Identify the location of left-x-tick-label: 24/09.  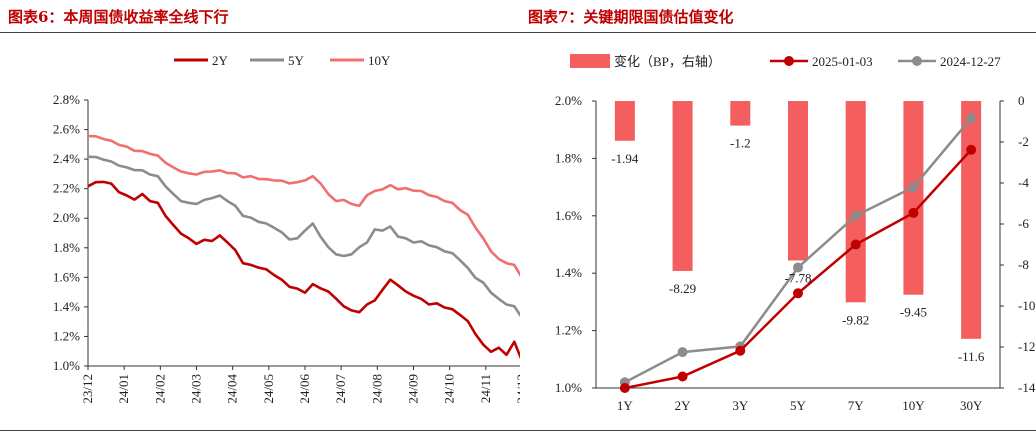
(413, 389).